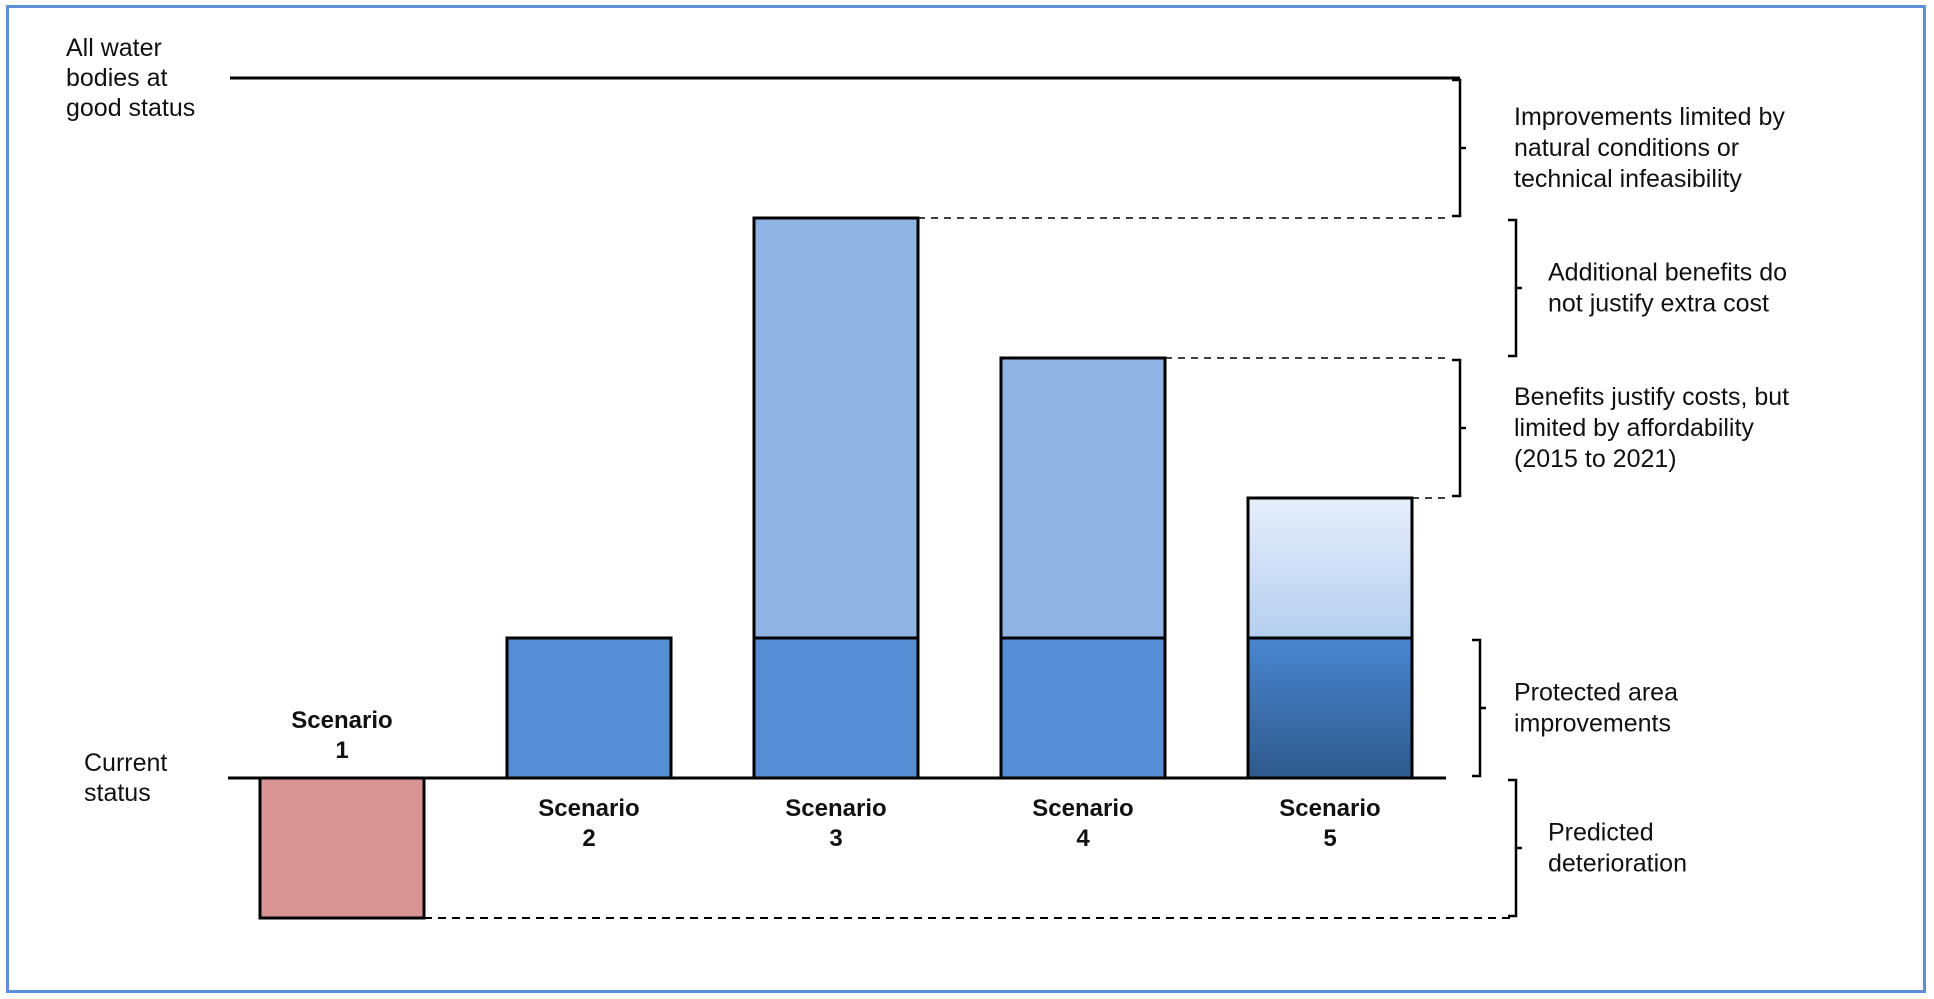  Describe the element at coordinates (588, 838) in the screenshot. I see `scenario-label-number: 2` at that location.